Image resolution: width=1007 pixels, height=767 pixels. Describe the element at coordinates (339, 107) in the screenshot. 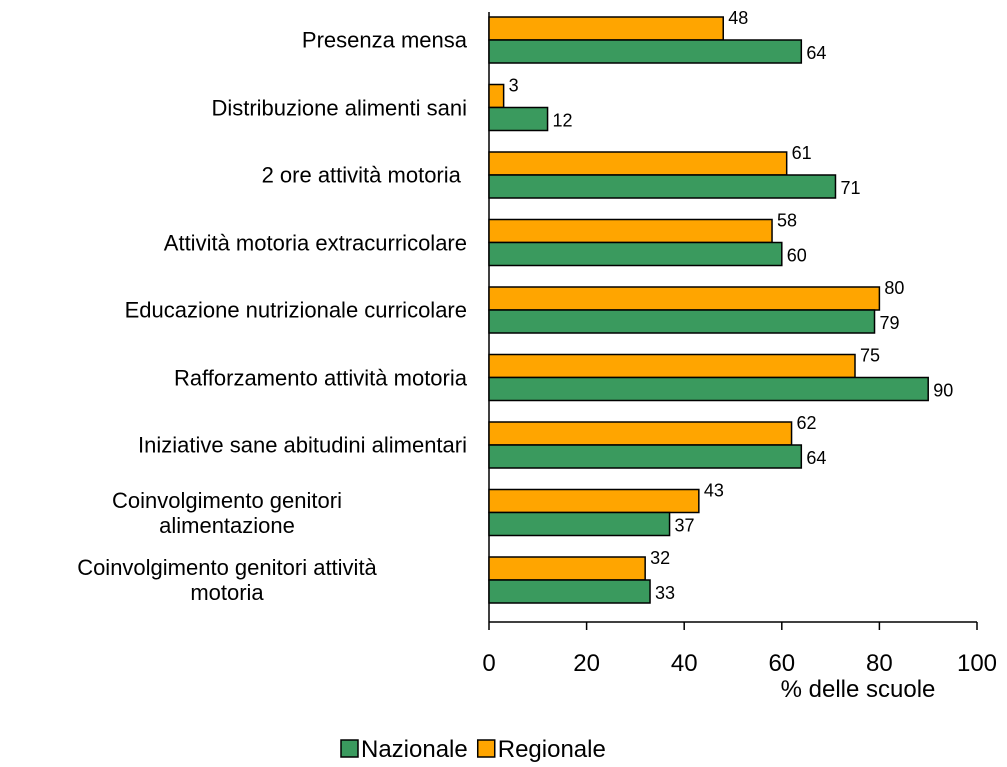

I see `category-label: Distribuzione alimenti sani` at that location.